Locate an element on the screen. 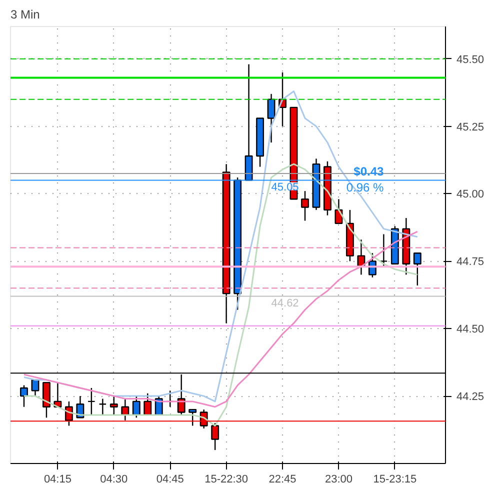  y-tick-label: 45.00 is located at coordinates (470, 194).